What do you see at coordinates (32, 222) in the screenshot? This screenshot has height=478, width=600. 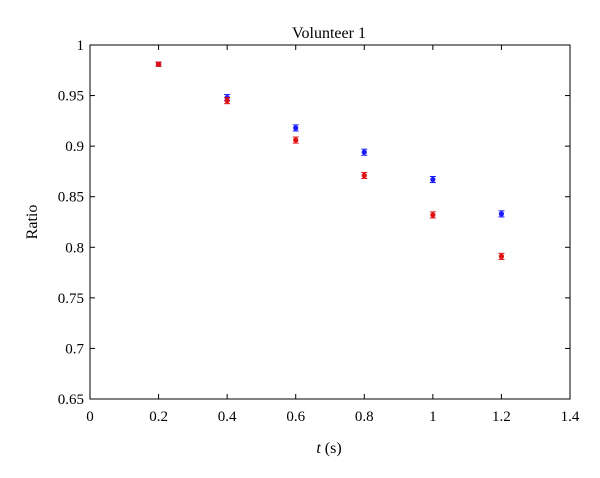 I see `y-axis-label: Ratio` at bounding box center [32, 222].